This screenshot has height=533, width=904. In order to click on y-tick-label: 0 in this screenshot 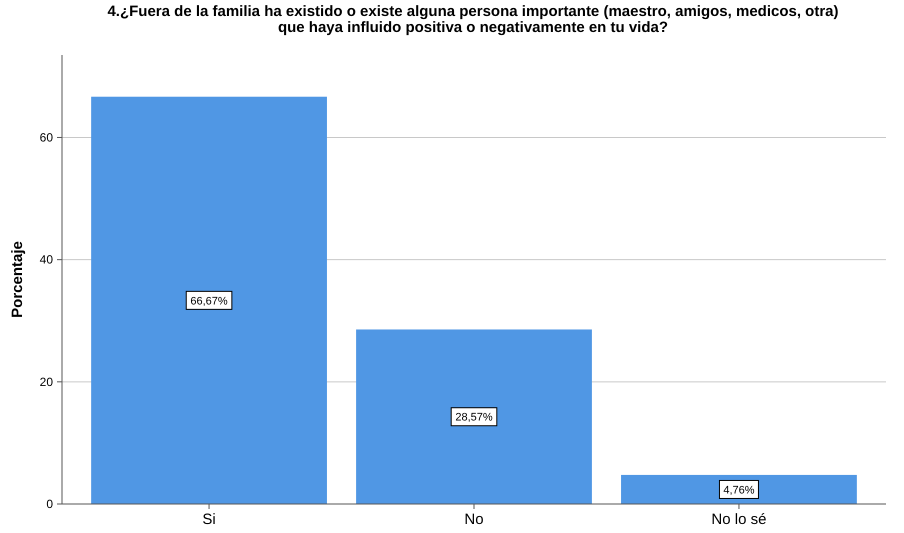, I will do `click(50, 504)`.